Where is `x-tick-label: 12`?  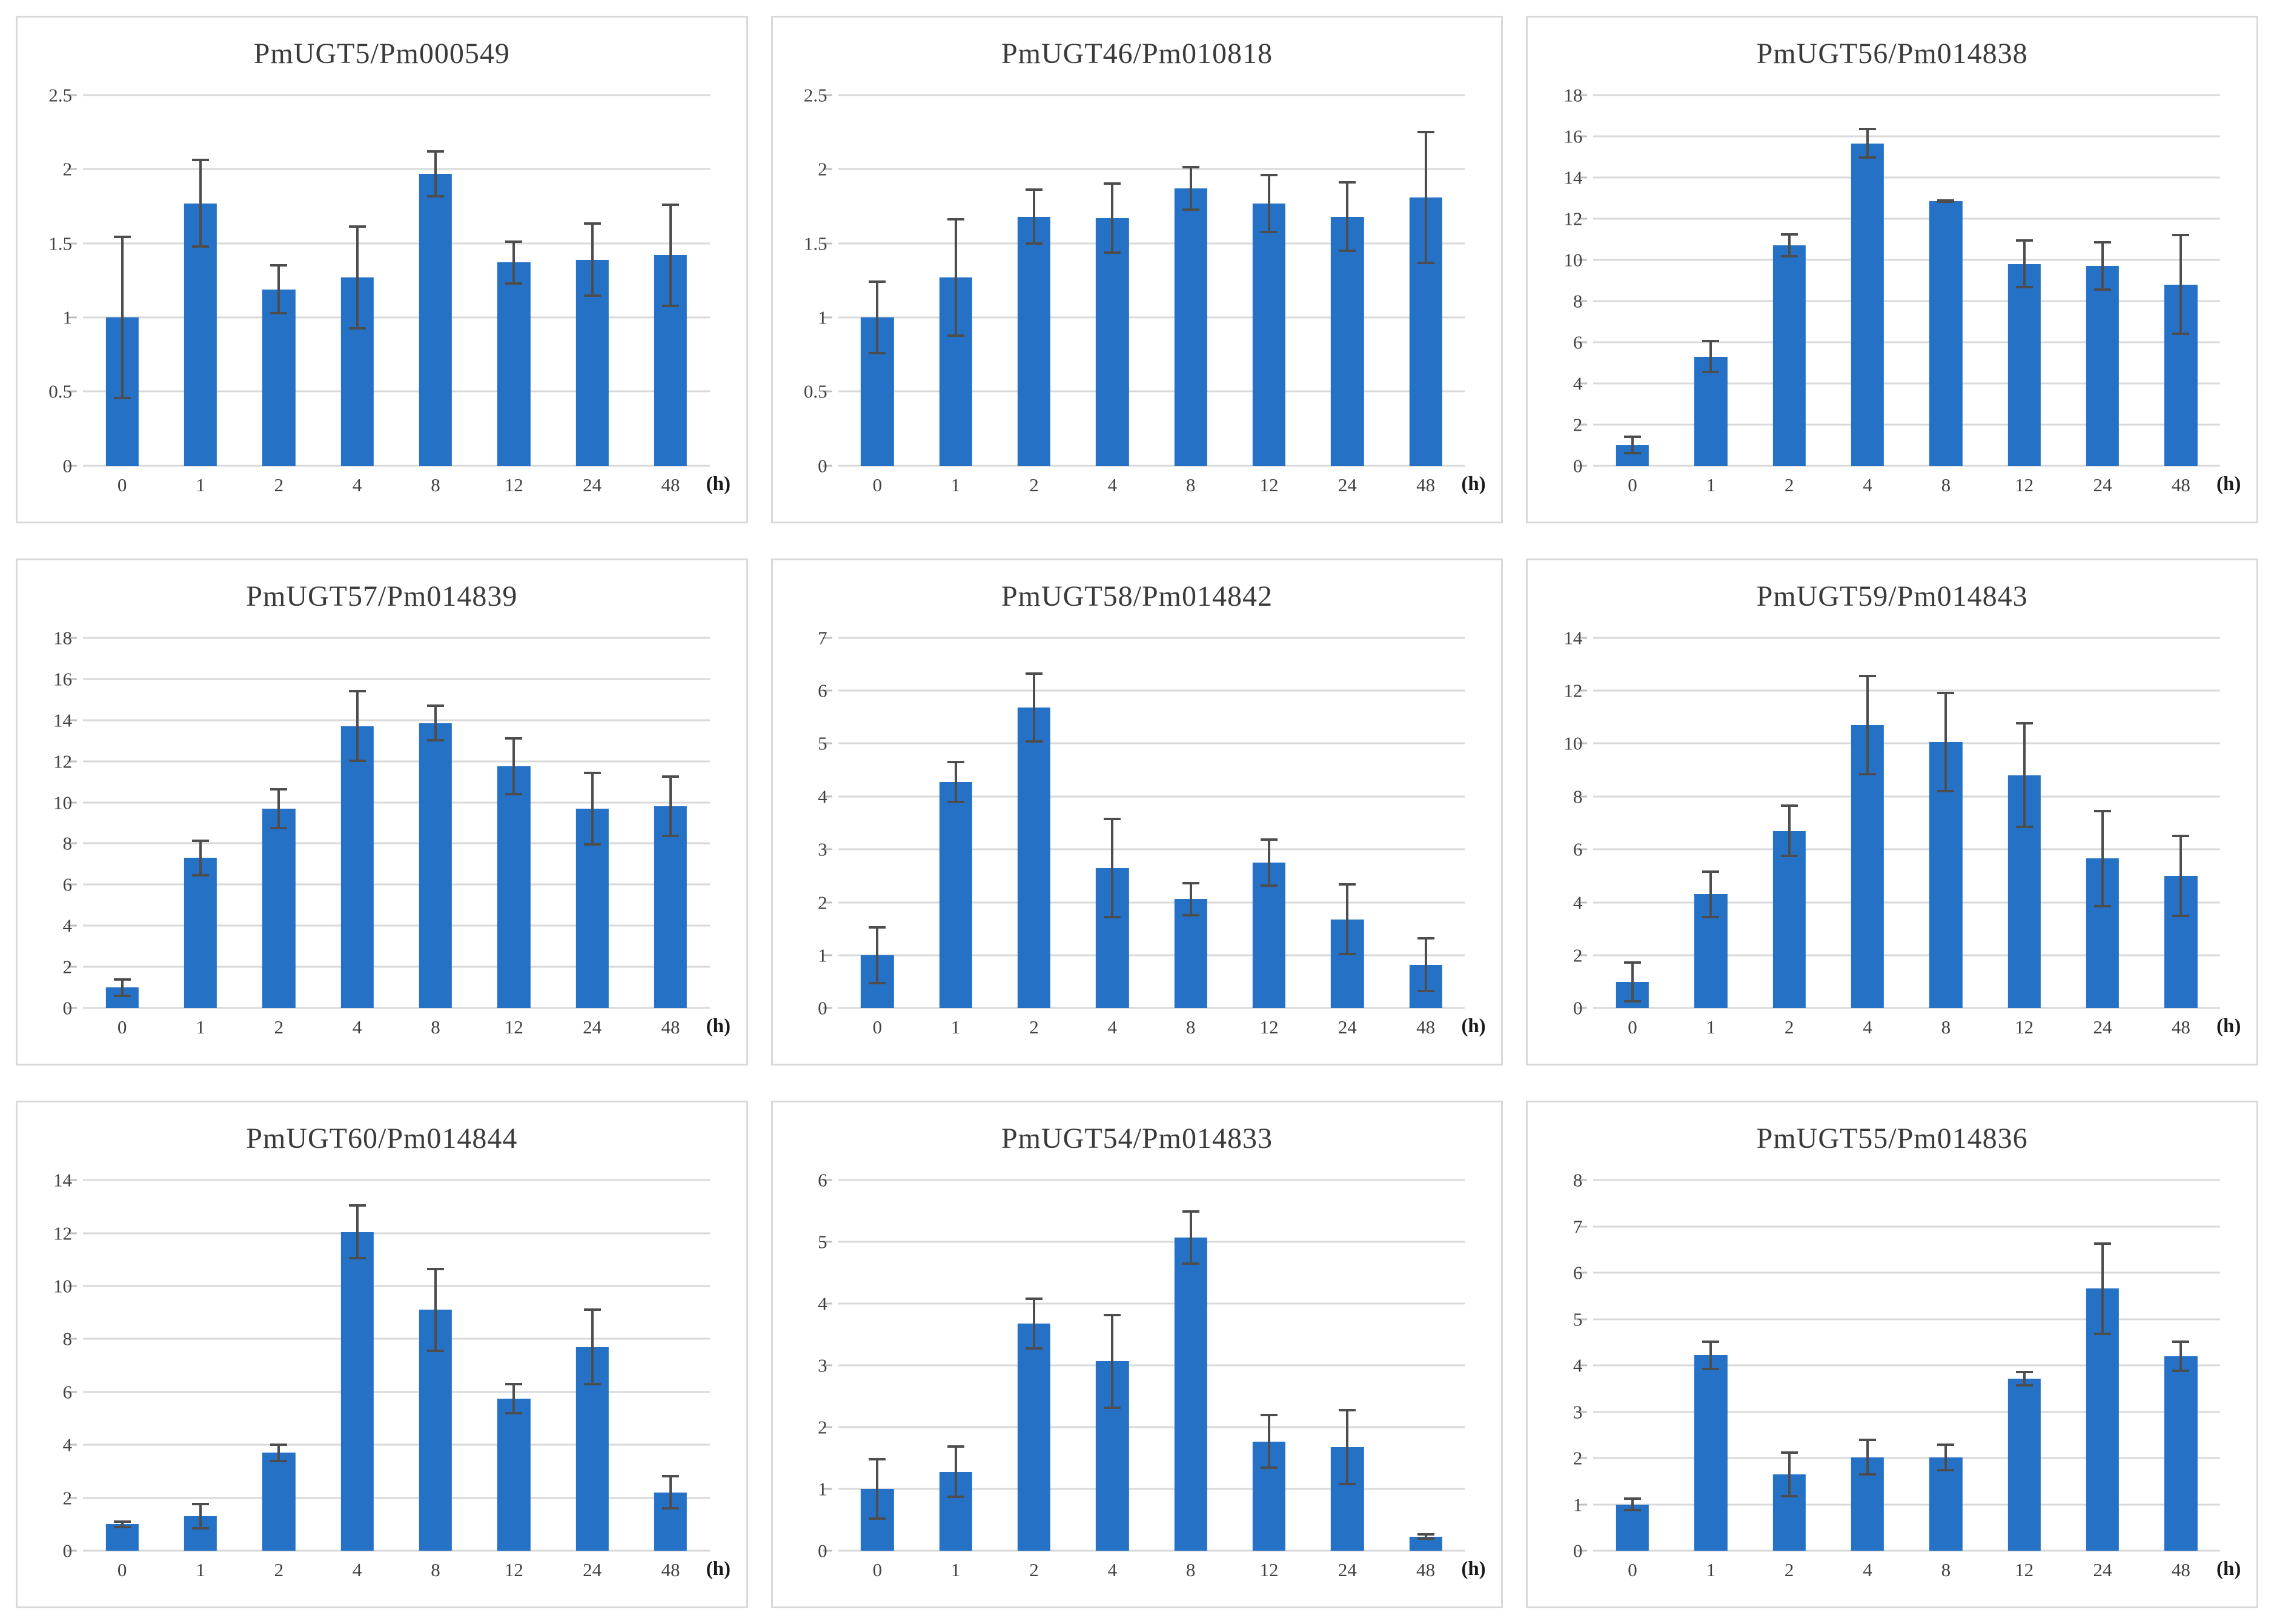 x-tick-label: 12 is located at coordinates (1269, 485).